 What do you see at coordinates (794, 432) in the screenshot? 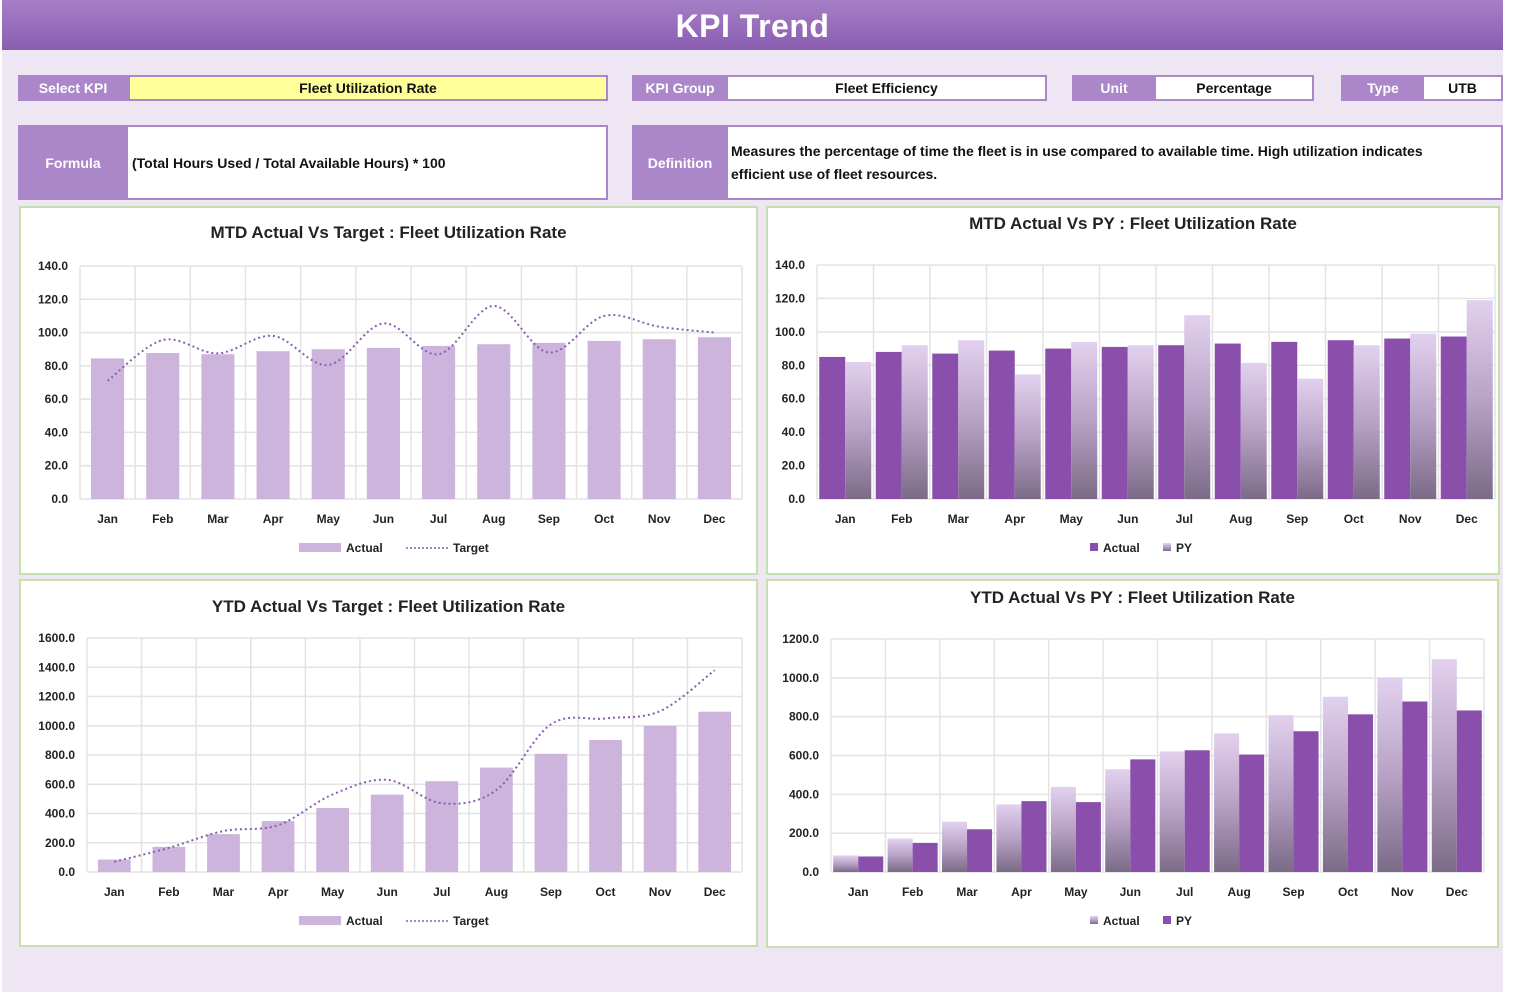
I see `y-tick-label: 40.0` at bounding box center [794, 432].